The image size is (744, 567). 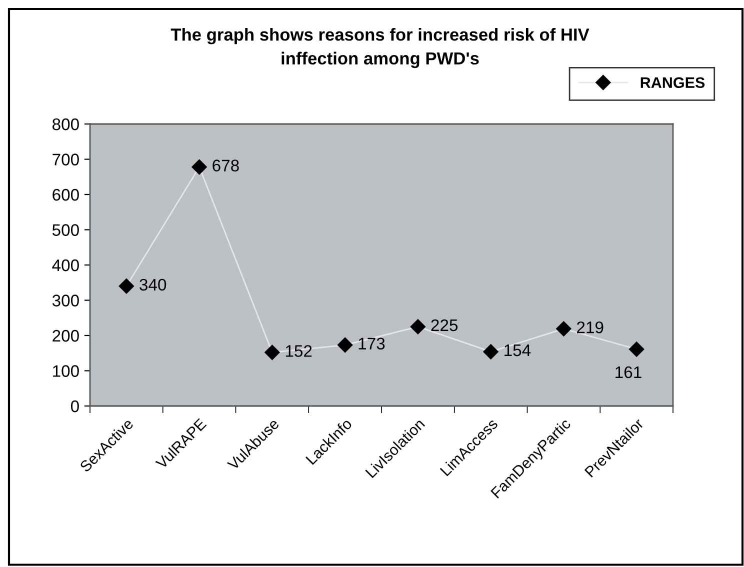 What do you see at coordinates (225, 166) in the screenshot?
I see `data-label: 678` at bounding box center [225, 166].